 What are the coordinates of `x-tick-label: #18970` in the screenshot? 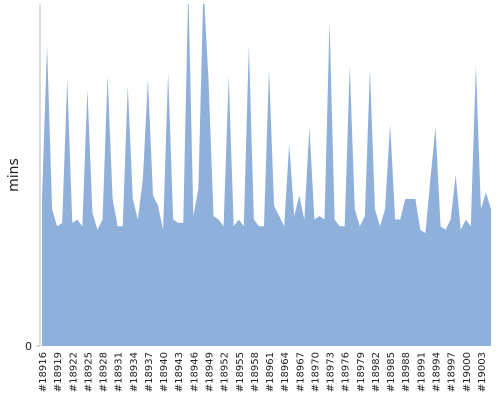 It's located at (315, 372).